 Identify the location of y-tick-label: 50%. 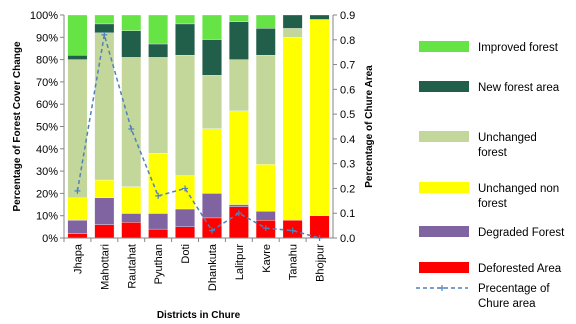
(47, 128).